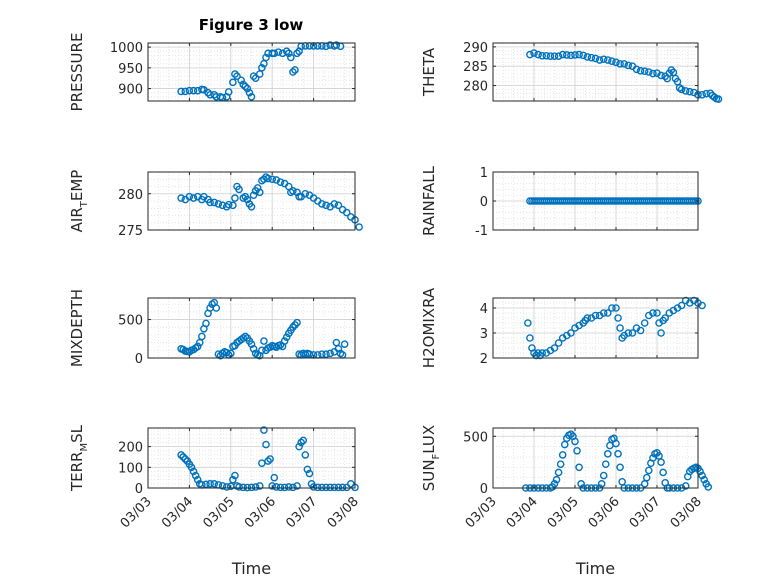  What do you see at coordinates (431, 458) in the screenshot?
I see `y-axis-label: SUNFLUX` at bounding box center [431, 458].